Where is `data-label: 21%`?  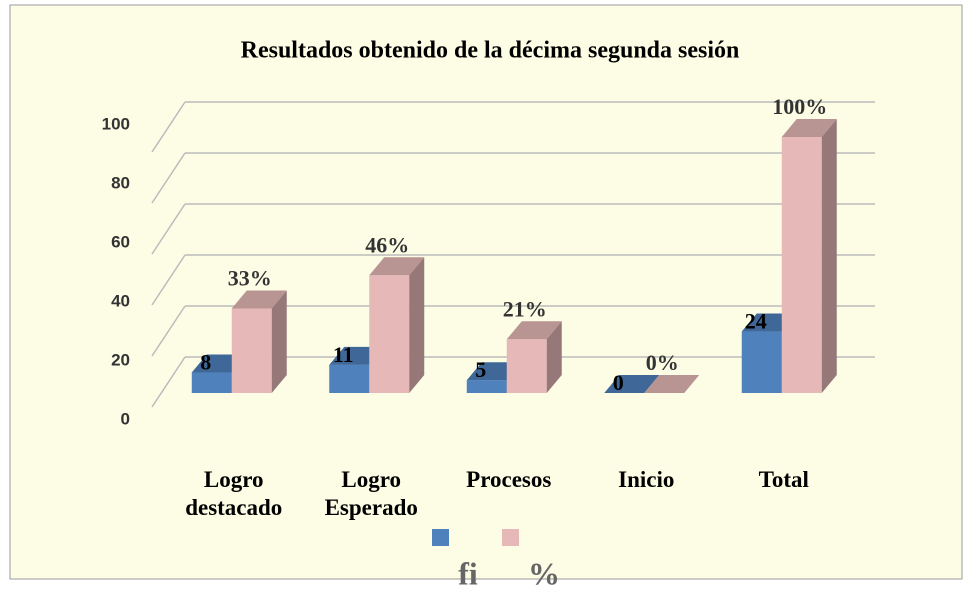 data-label: 21% is located at coordinates (525, 308).